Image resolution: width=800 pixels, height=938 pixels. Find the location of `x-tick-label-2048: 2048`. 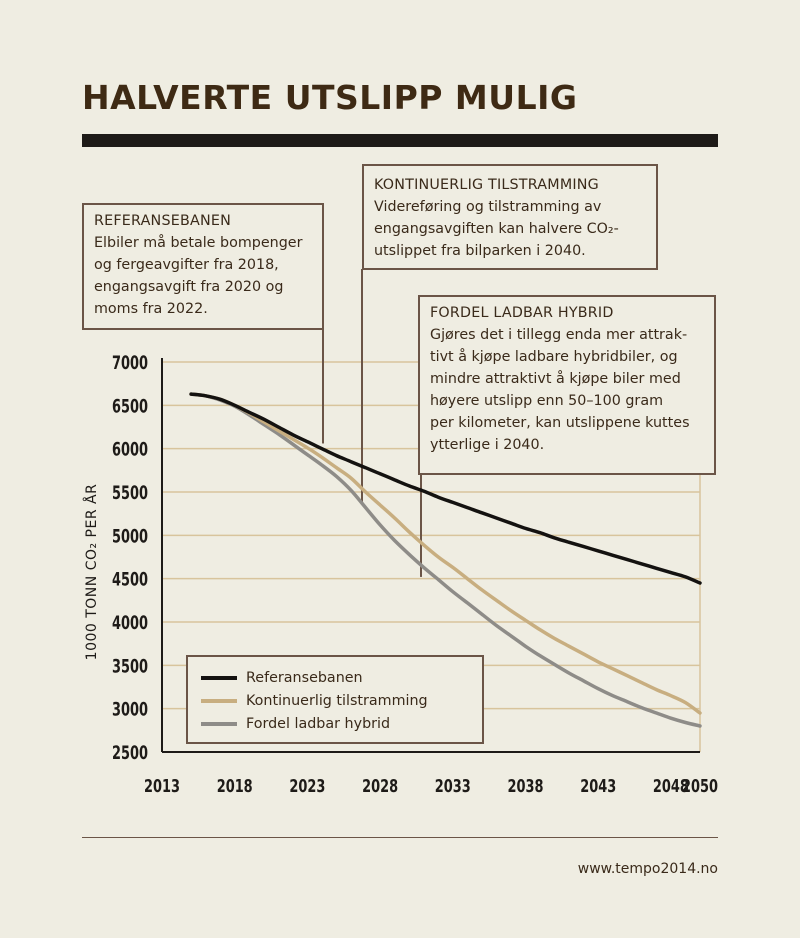

x-tick-label-2048: 2048 is located at coordinates (671, 786).